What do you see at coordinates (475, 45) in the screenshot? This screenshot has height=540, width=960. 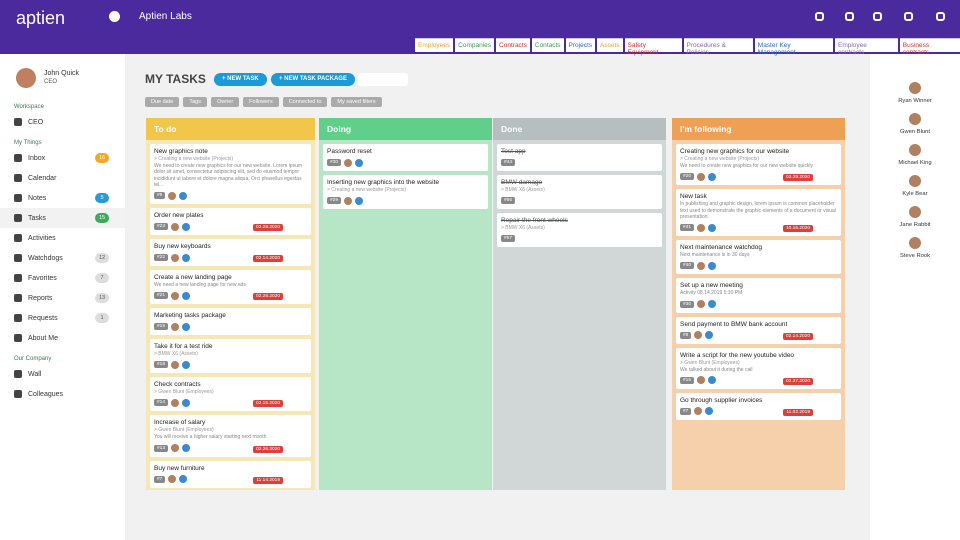 I see `tab: Companies` at bounding box center [475, 45].